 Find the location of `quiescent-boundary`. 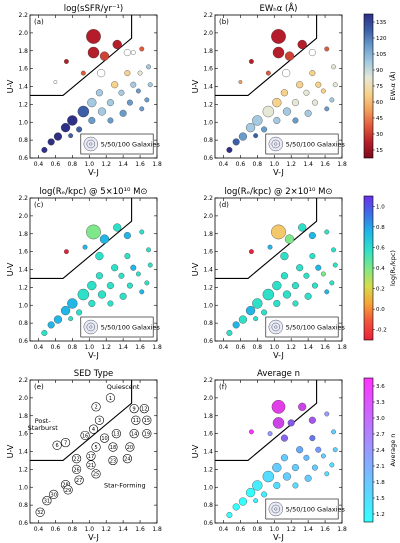

quiescent-boundary is located at coordinates (266, 238).